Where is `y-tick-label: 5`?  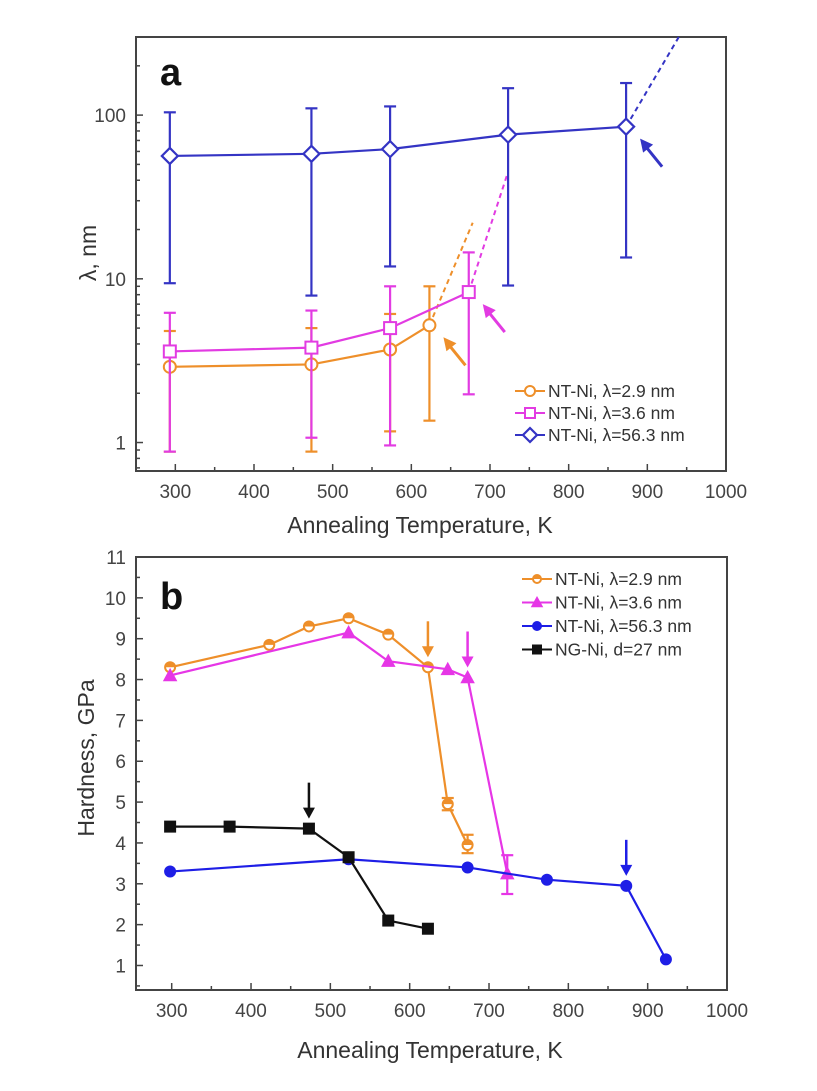
y-tick-label: 5 is located at coordinates (120, 803).